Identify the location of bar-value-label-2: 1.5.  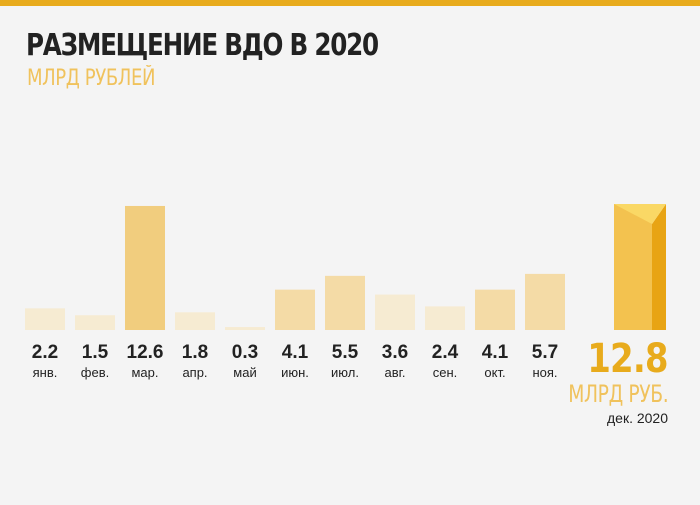
(95, 352).